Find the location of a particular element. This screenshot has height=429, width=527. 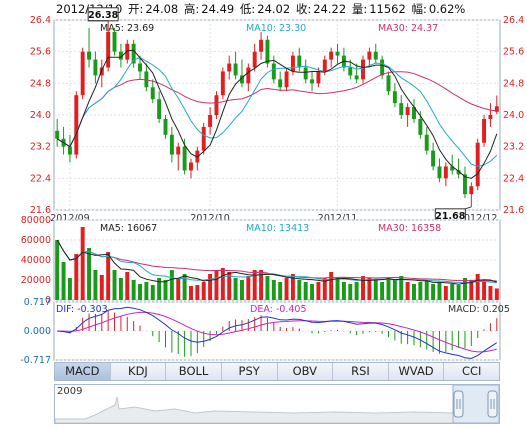

close-label: 收: is located at coordinates (303, 9).